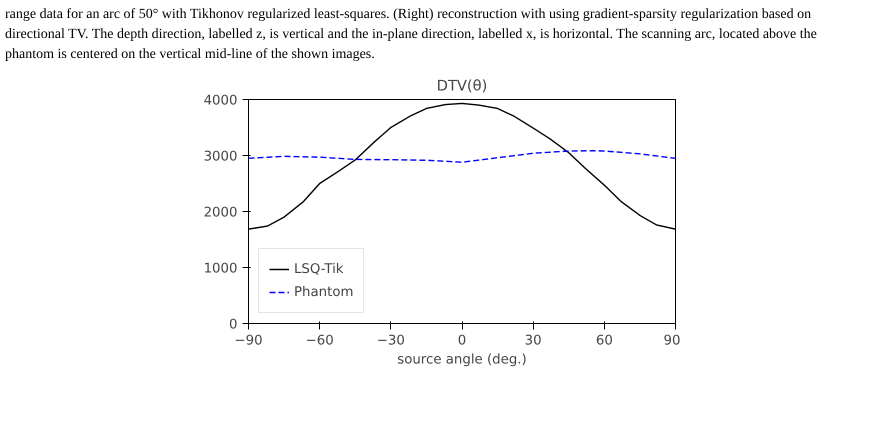 The height and width of the screenshot is (426, 877). What do you see at coordinates (462, 341) in the screenshot?
I see `x-tick-label: 0` at bounding box center [462, 341].